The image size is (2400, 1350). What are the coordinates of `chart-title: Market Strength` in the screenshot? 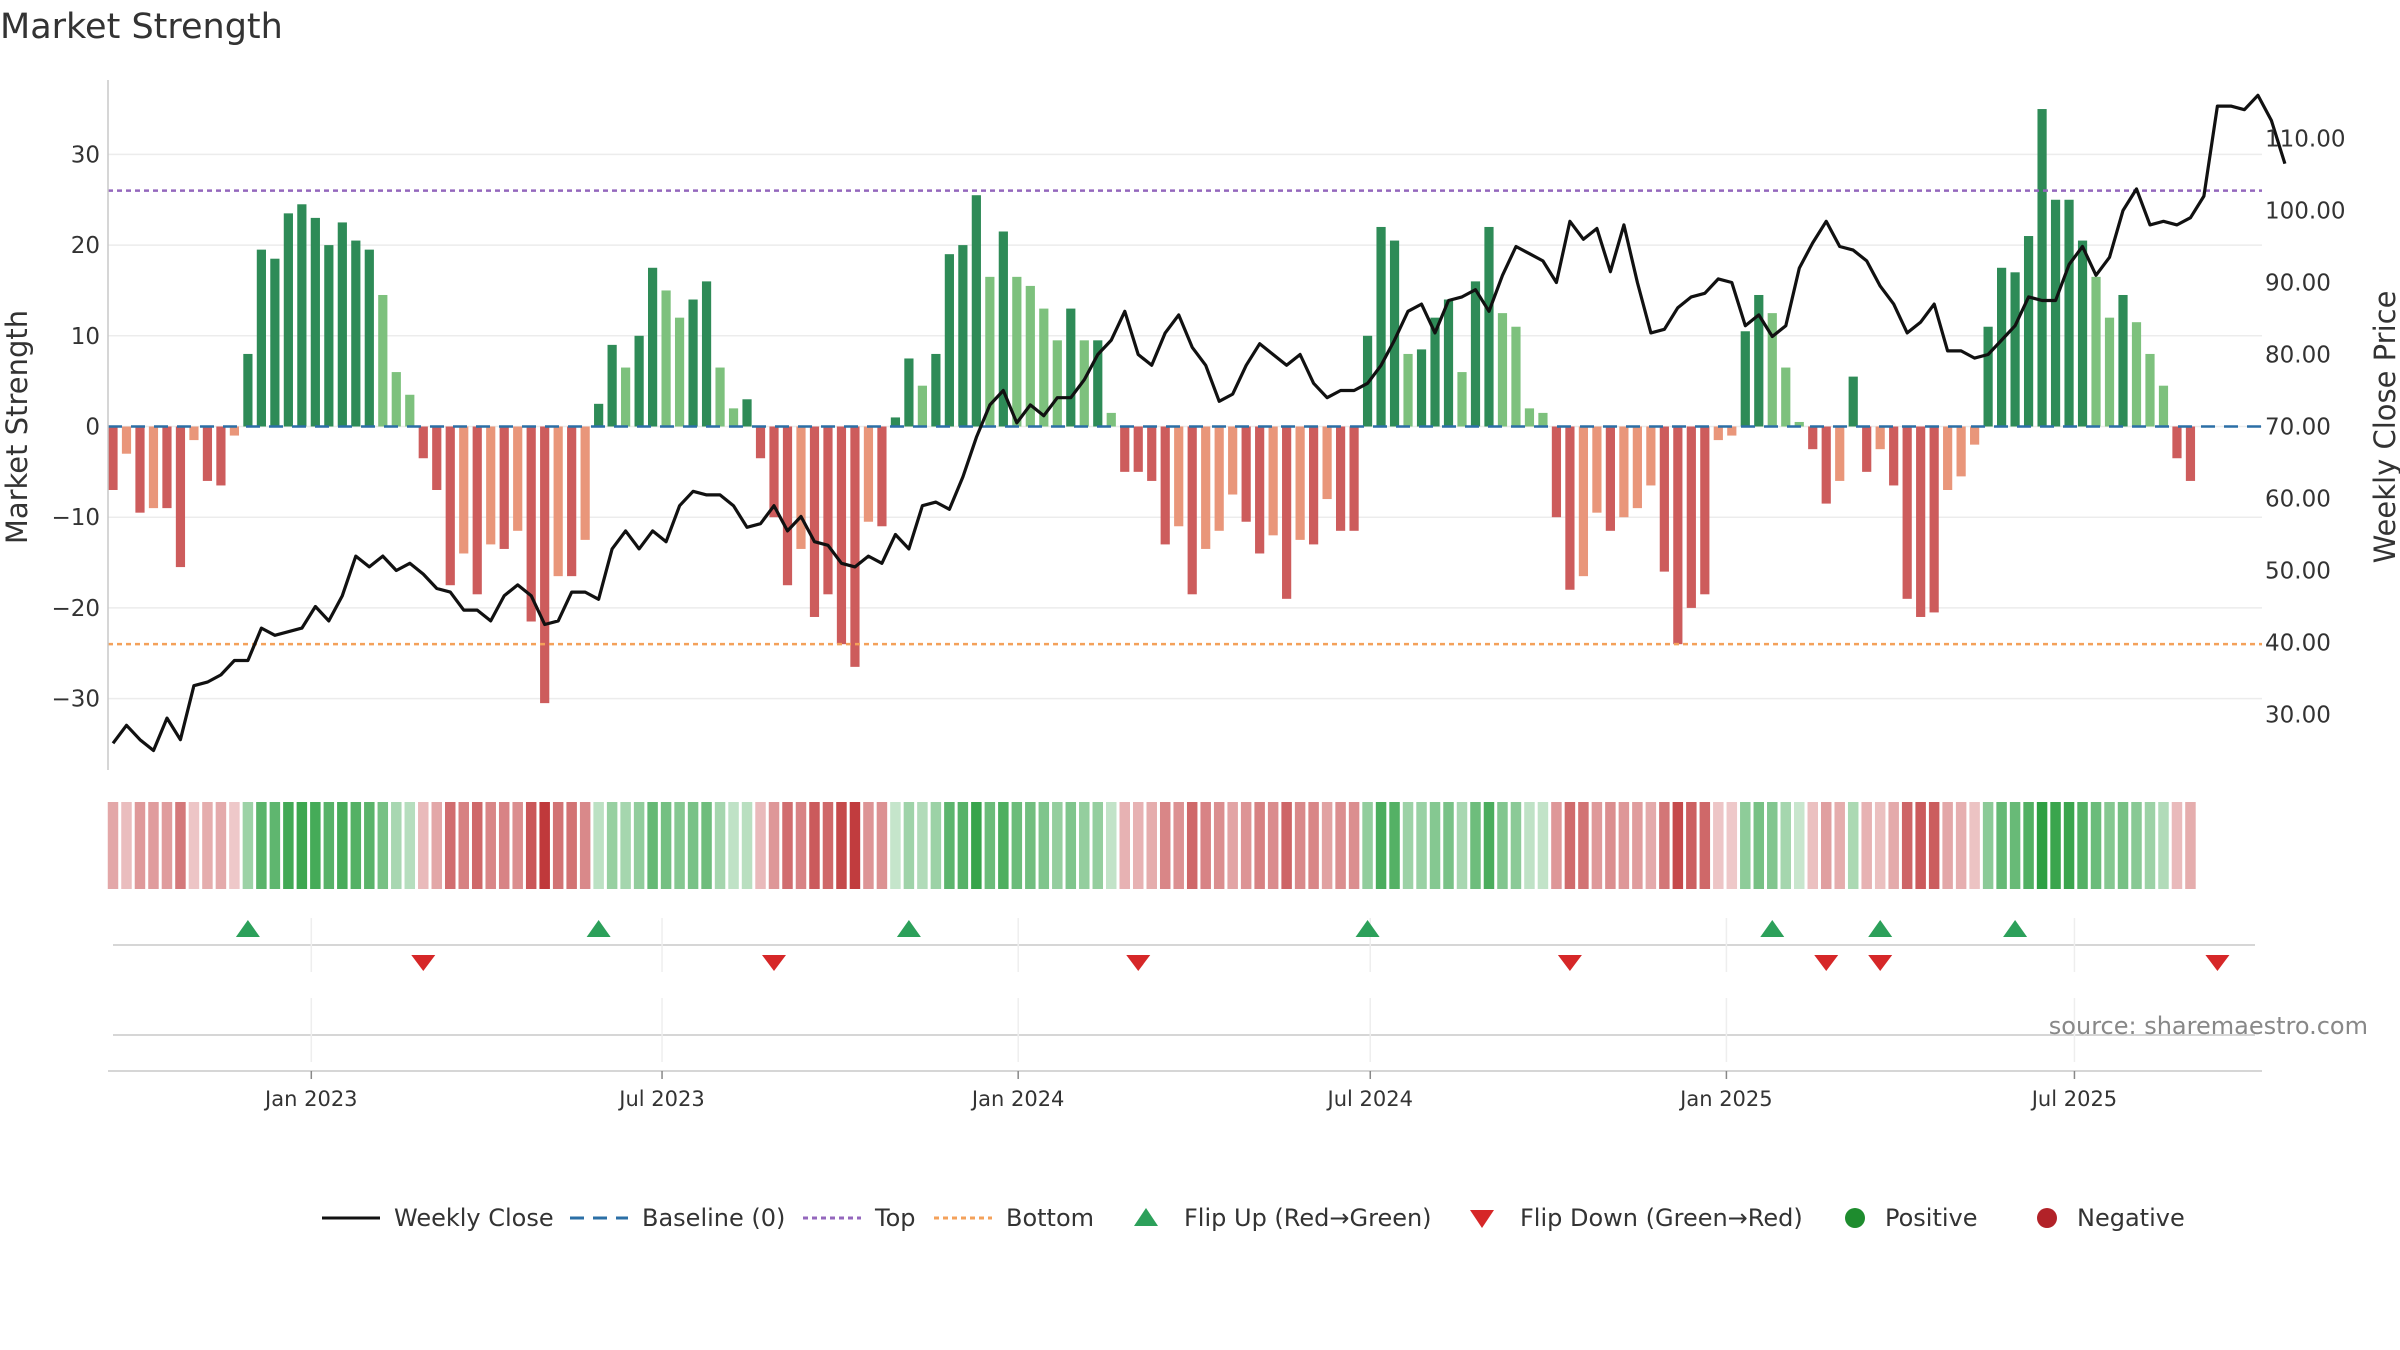 It's located at (141, 27).